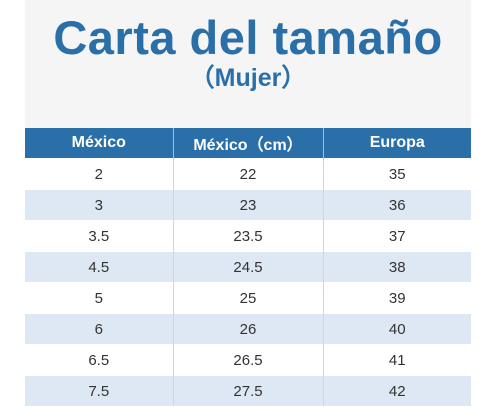 The height and width of the screenshot is (417, 500). What do you see at coordinates (397, 236) in the screenshot?
I see `cell-europa: 37` at bounding box center [397, 236].